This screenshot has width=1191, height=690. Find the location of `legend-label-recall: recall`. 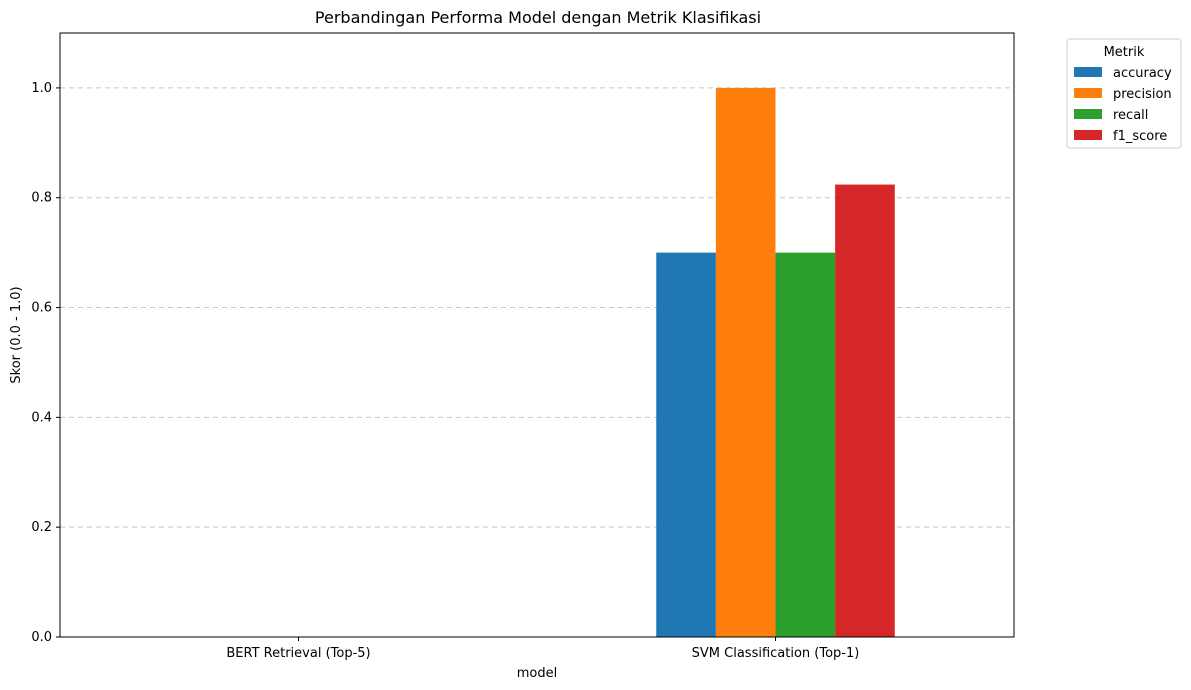

legend-label-recall: recall is located at coordinates (1130, 115).